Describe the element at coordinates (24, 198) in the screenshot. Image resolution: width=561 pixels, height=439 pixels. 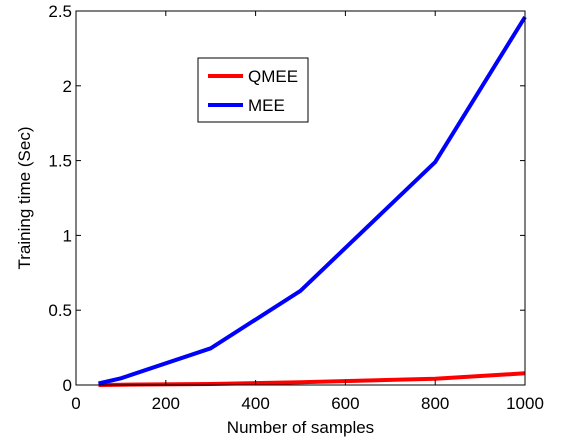
I see `y-axis-label: Training time (Sec)` at that location.